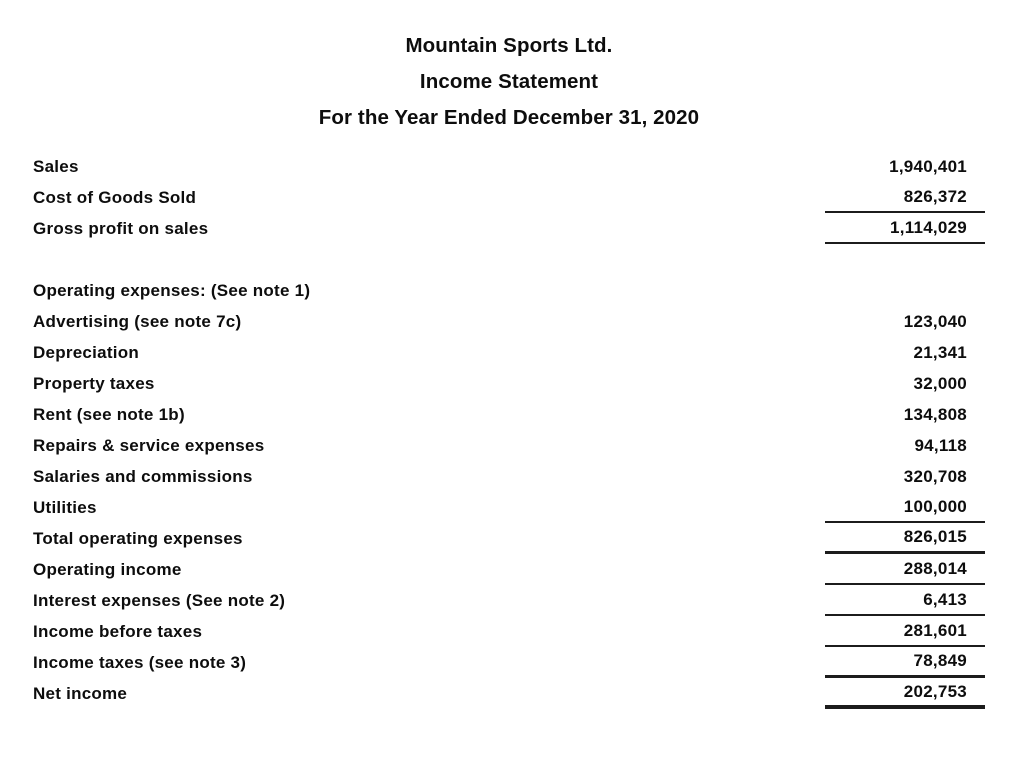 This screenshot has height=764, width=1026. What do you see at coordinates (509, 693) in the screenshot?
I see `statement-row: Net income 202,753` at bounding box center [509, 693].